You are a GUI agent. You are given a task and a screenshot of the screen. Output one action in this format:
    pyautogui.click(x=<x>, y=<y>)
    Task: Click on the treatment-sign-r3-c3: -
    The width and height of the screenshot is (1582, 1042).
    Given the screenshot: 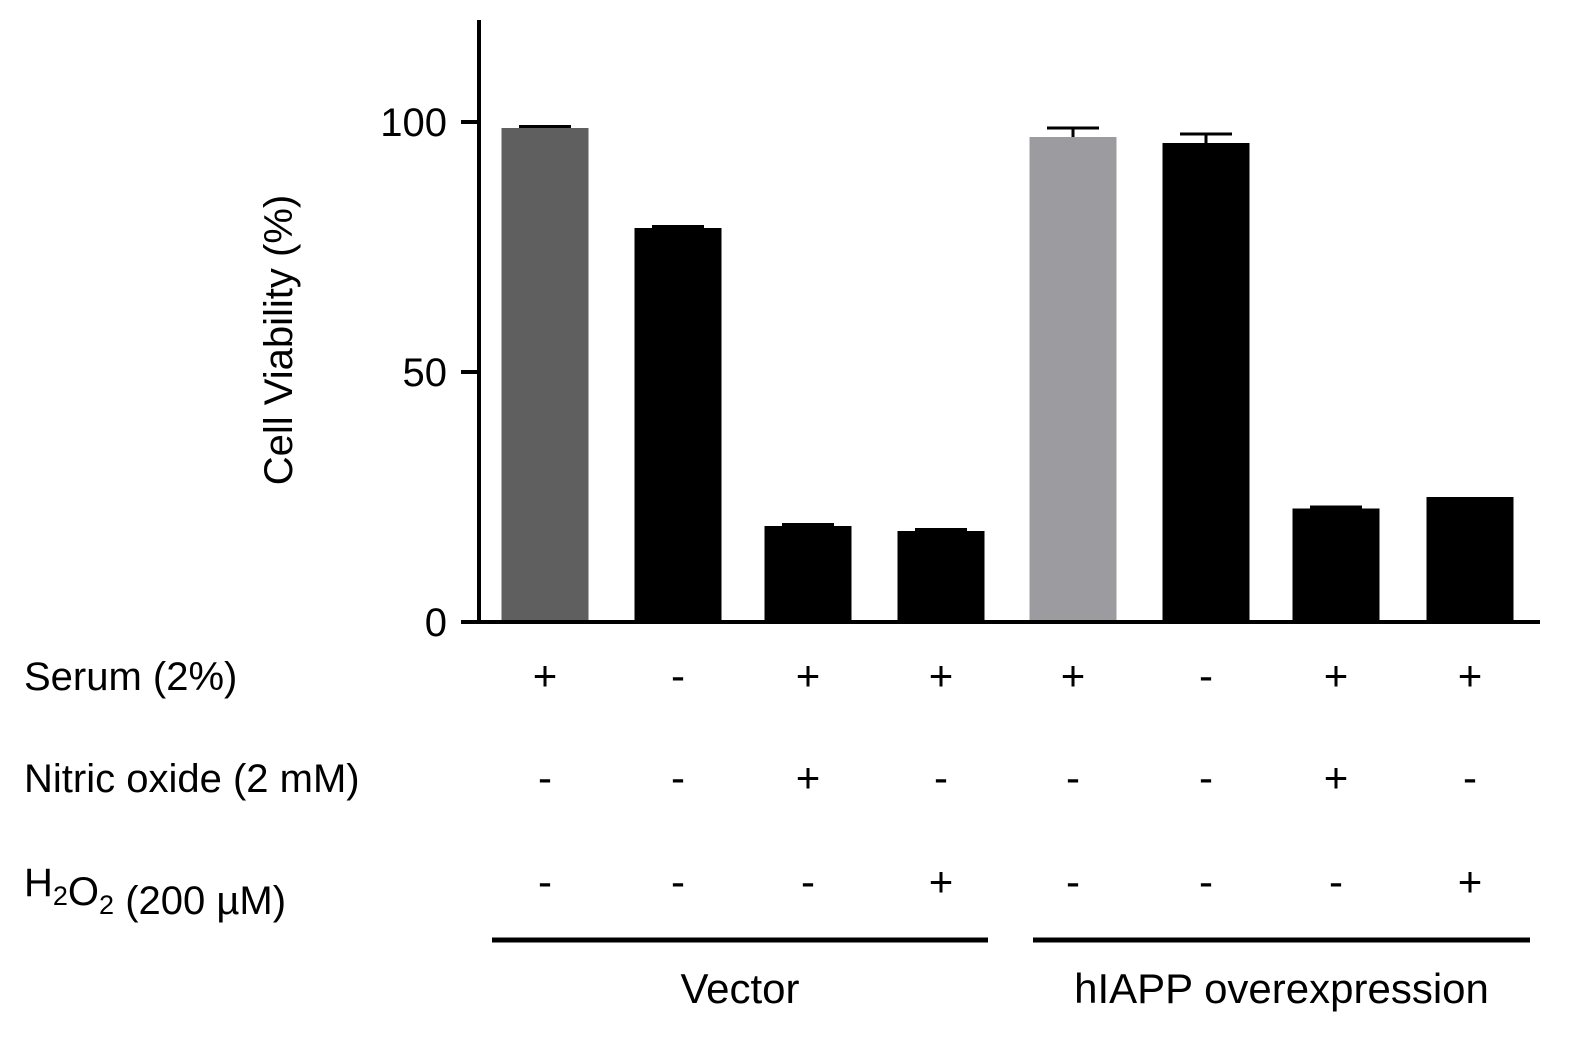 What is the action you would take?
    pyautogui.click(x=808, y=881)
    